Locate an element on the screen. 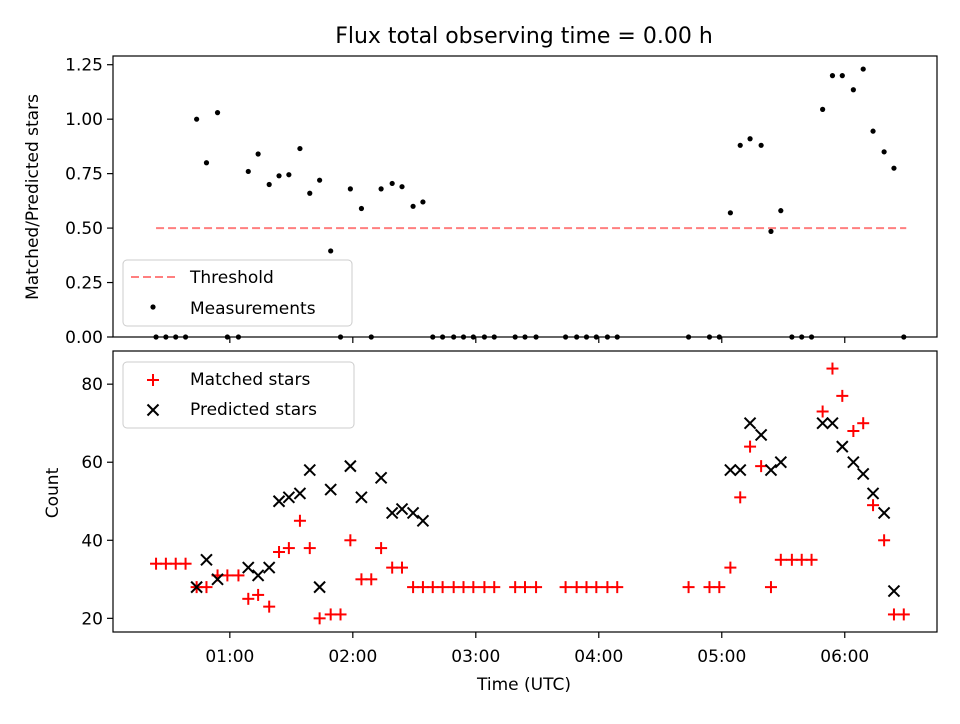 This screenshot has height=724, width=960. bottom-ytick-label: 80 is located at coordinates (92, 385).